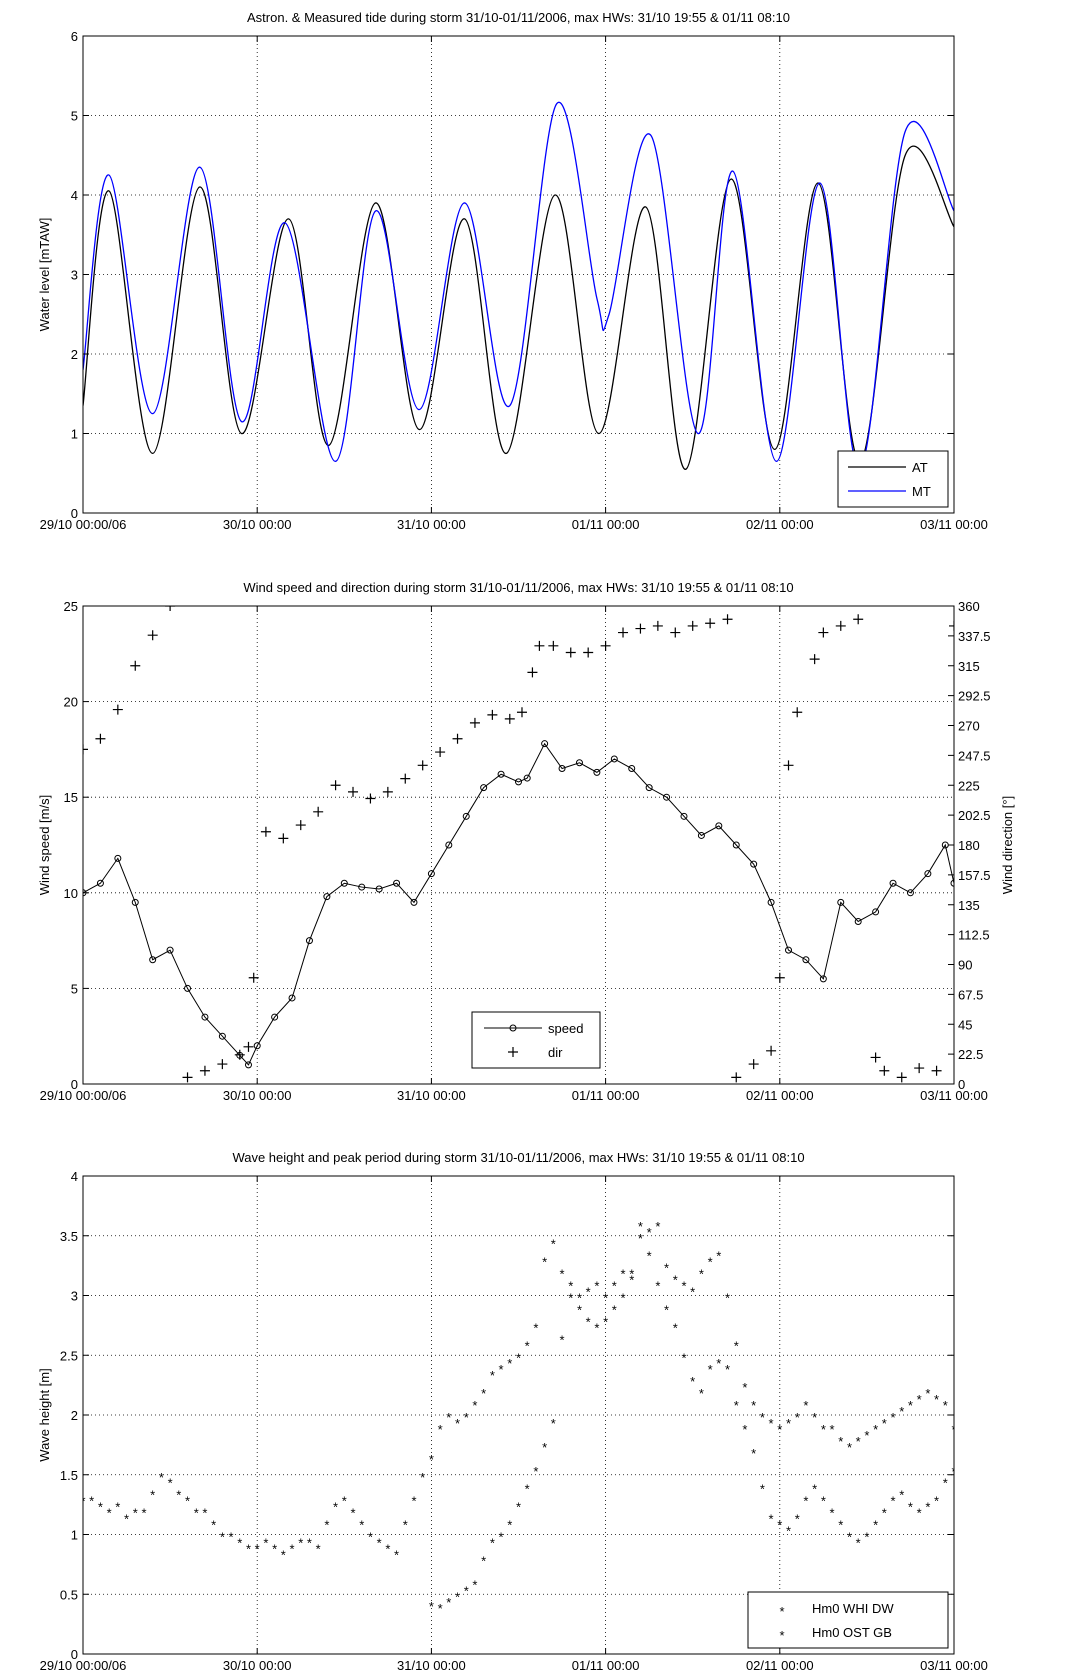  I want to click on y-tick-label: 1, so click(74, 1535).